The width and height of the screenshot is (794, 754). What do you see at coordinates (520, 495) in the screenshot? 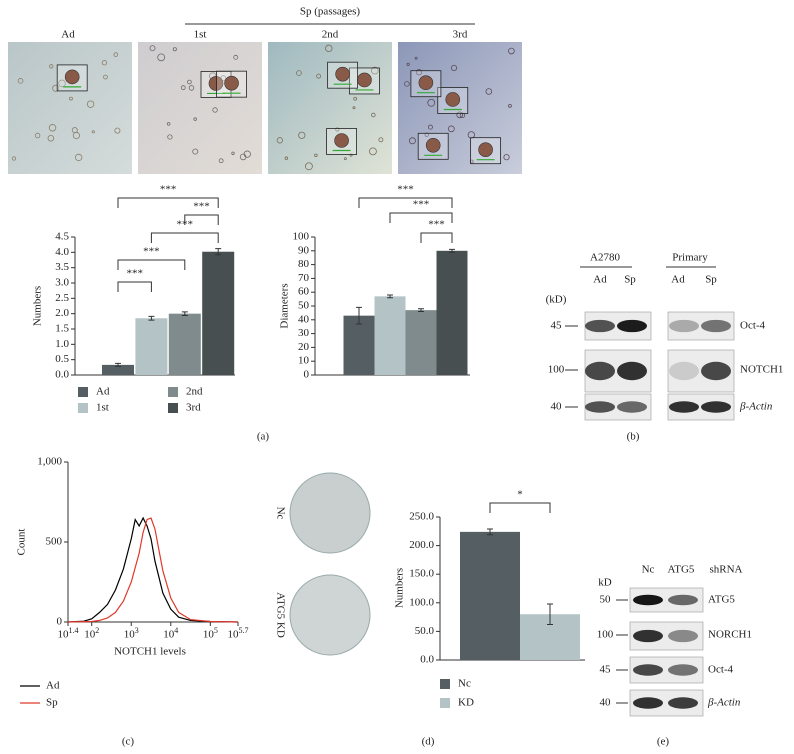
I see `significance-label: *` at bounding box center [520, 495].